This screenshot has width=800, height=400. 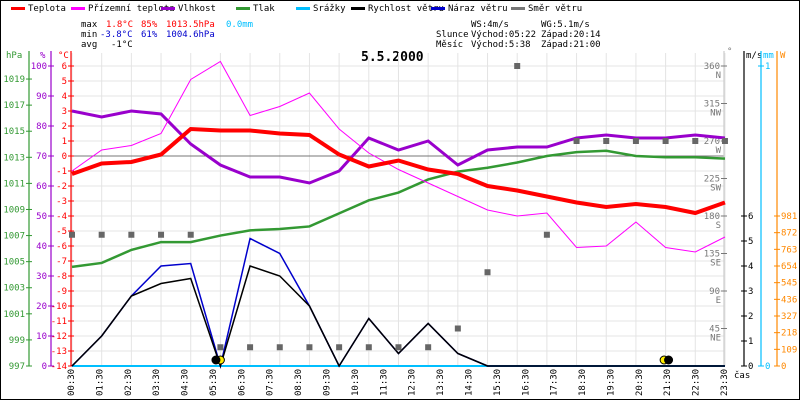 I want to click on wind-tick-label: 1, so click(x=750, y=342).